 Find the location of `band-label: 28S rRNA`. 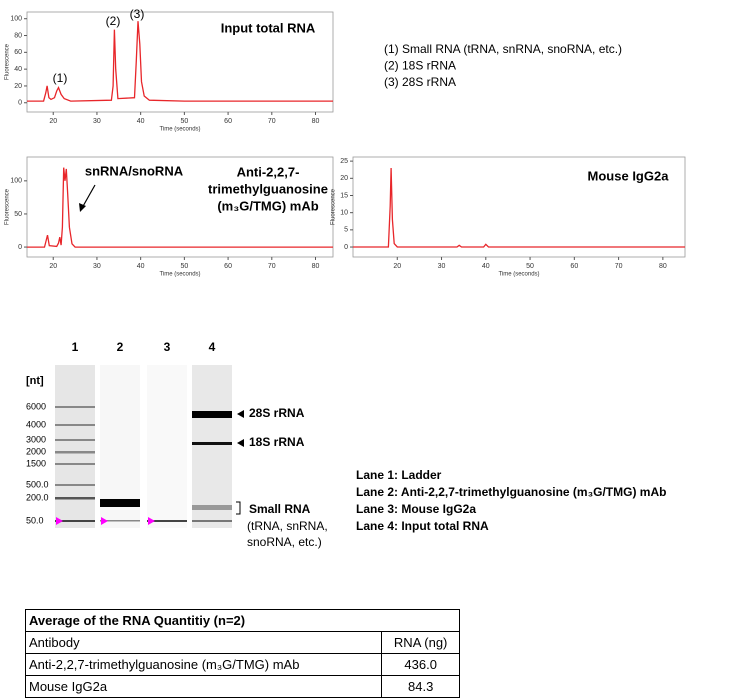

band-label: 28S rRNA is located at coordinates (277, 413).